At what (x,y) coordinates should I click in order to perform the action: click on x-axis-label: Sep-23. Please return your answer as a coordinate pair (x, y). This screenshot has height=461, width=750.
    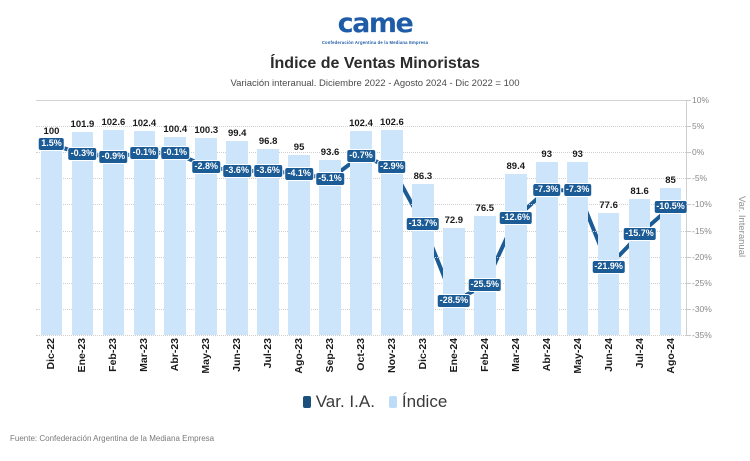
    Looking at the image, I should click on (330, 355).